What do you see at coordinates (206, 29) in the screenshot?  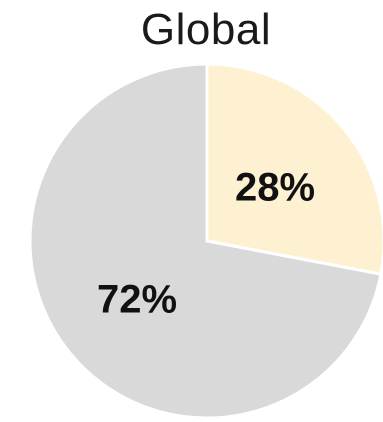 I see `chart-title: Global` at bounding box center [206, 29].